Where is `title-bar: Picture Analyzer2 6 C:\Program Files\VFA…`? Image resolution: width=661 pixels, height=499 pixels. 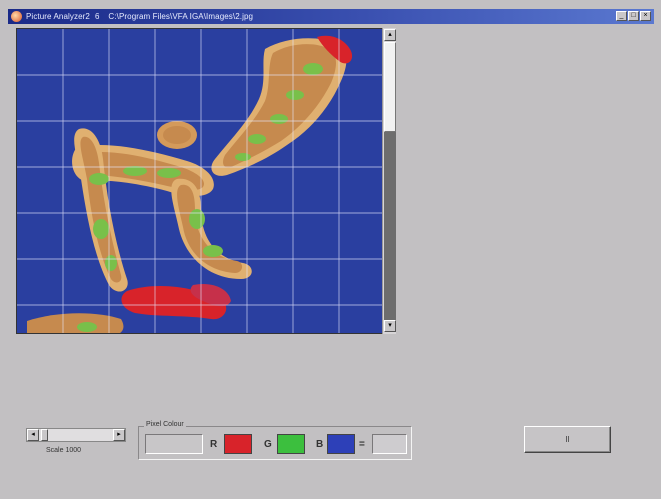
title-bar: Picture Analyzer2 6 C:\Program Files\VFA… is located at coordinates (331, 16).